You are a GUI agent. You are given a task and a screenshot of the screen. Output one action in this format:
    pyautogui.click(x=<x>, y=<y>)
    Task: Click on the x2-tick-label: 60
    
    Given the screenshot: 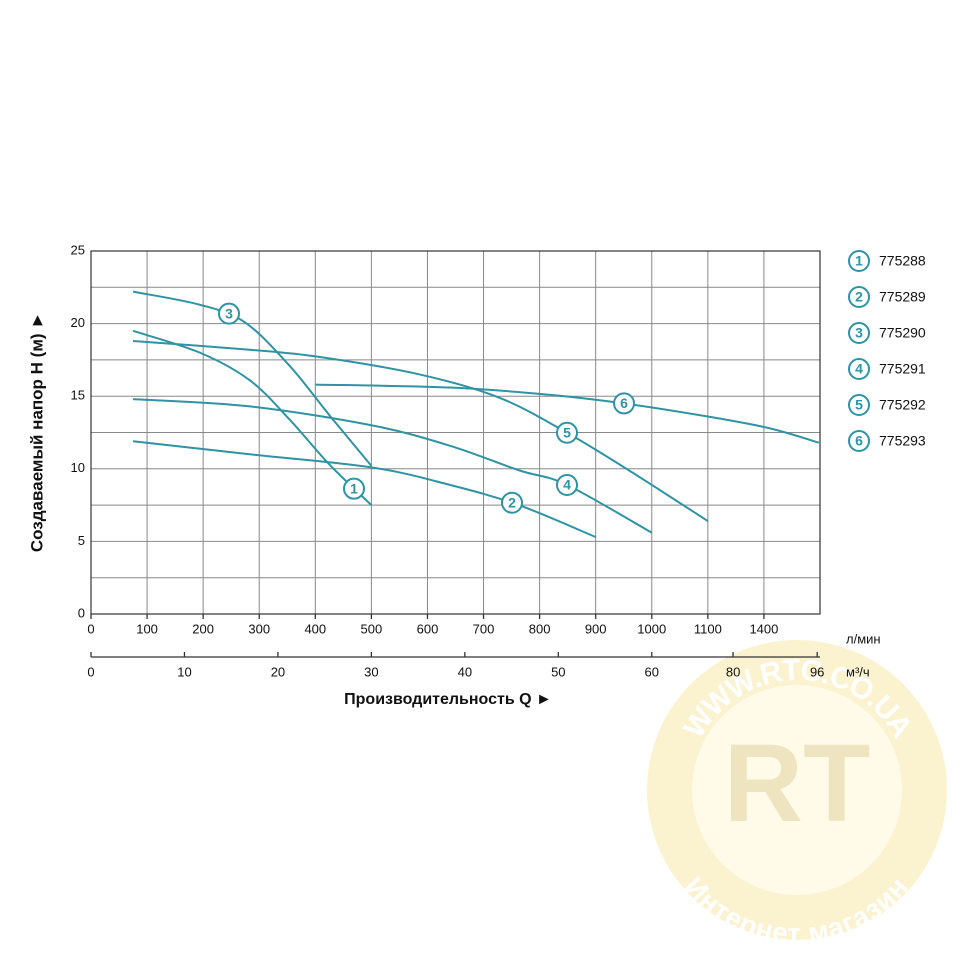 What is the action you would take?
    pyautogui.click(x=652, y=671)
    